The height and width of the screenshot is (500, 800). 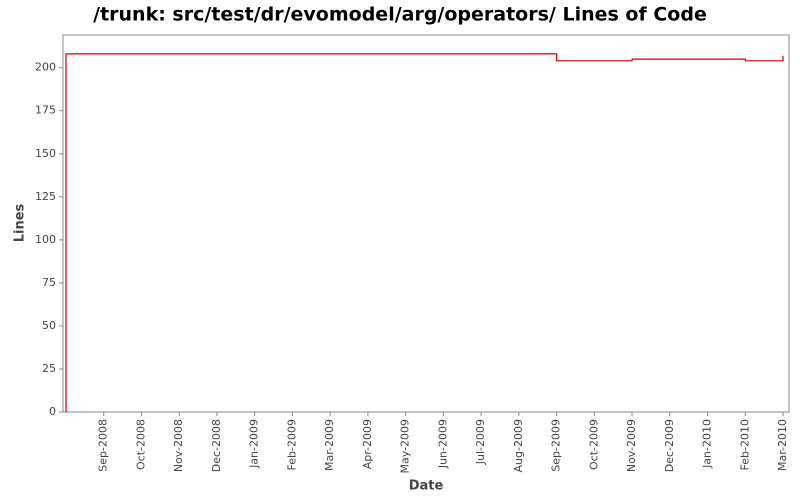 I want to click on x-tick-label: May-2009, so click(x=405, y=446).